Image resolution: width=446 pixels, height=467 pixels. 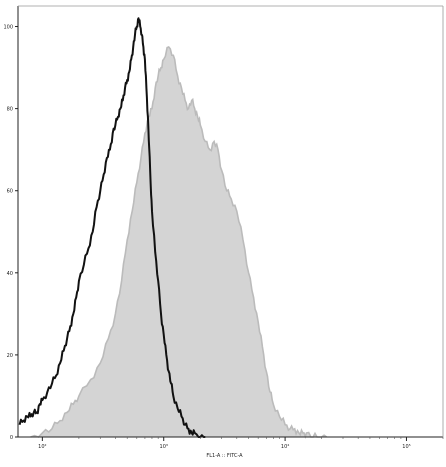 I want to click on y-tick-label: 0, so click(x=11, y=438).